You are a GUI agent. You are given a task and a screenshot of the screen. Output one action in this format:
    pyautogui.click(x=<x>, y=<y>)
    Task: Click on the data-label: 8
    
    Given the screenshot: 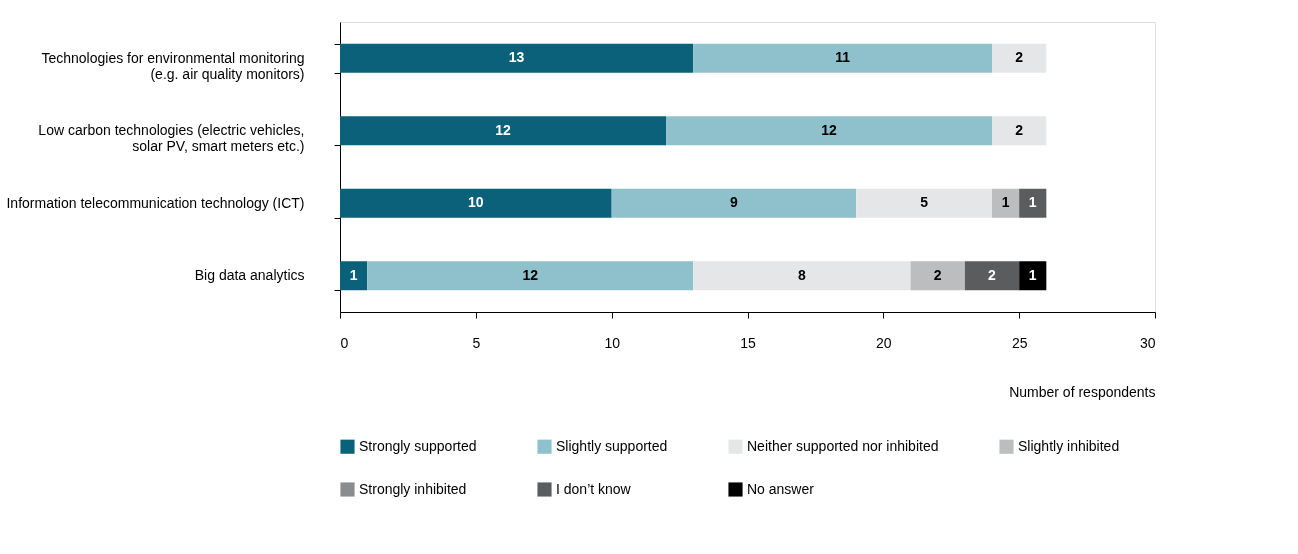 What is the action you would take?
    pyautogui.click(x=801, y=274)
    